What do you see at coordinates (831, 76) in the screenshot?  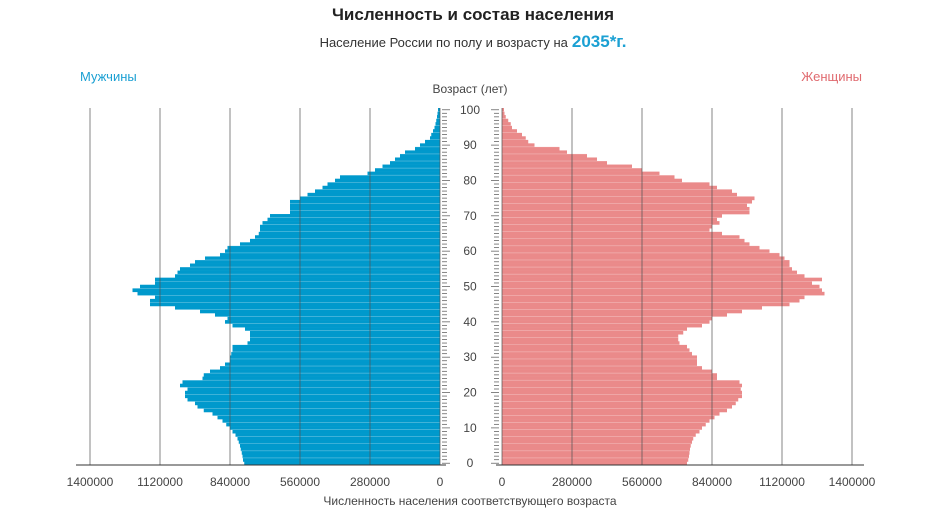 I see `legend-female: Женщины` at bounding box center [831, 76].